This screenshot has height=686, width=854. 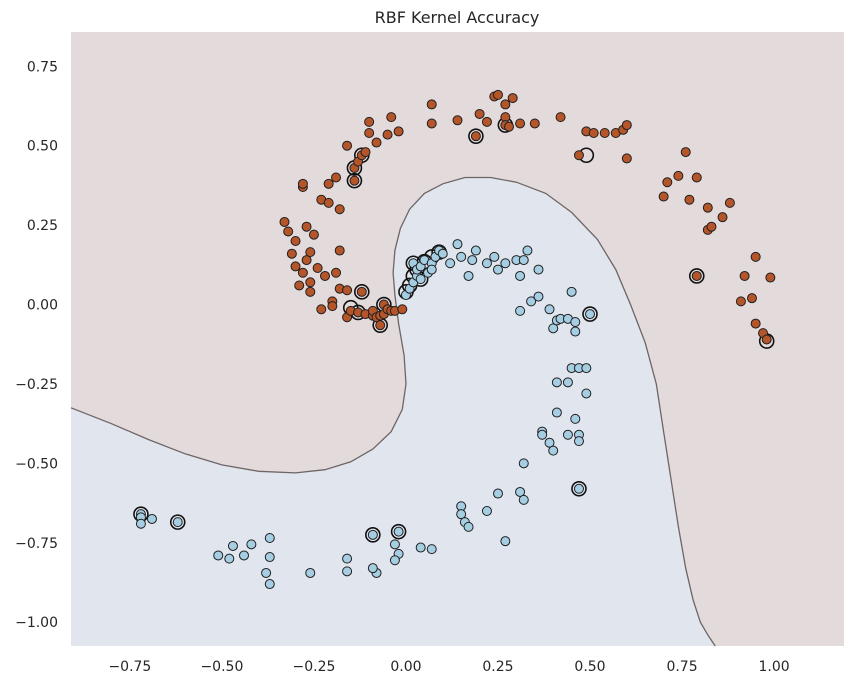 What do you see at coordinates (36, 464) in the screenshot?
I see `y-tick-label: −0.50` at bounding box center [36, 464].